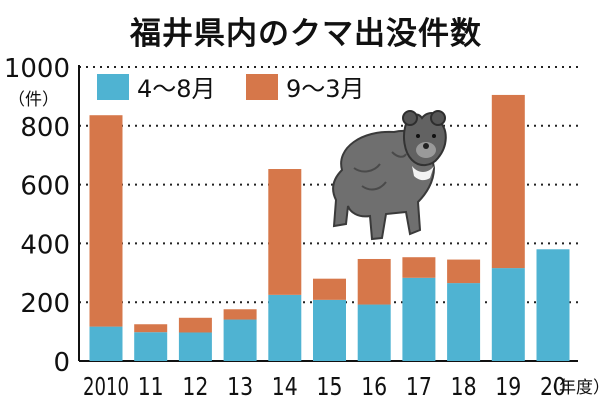  I want to click on x-tick-label: 17, so click(419, 386).